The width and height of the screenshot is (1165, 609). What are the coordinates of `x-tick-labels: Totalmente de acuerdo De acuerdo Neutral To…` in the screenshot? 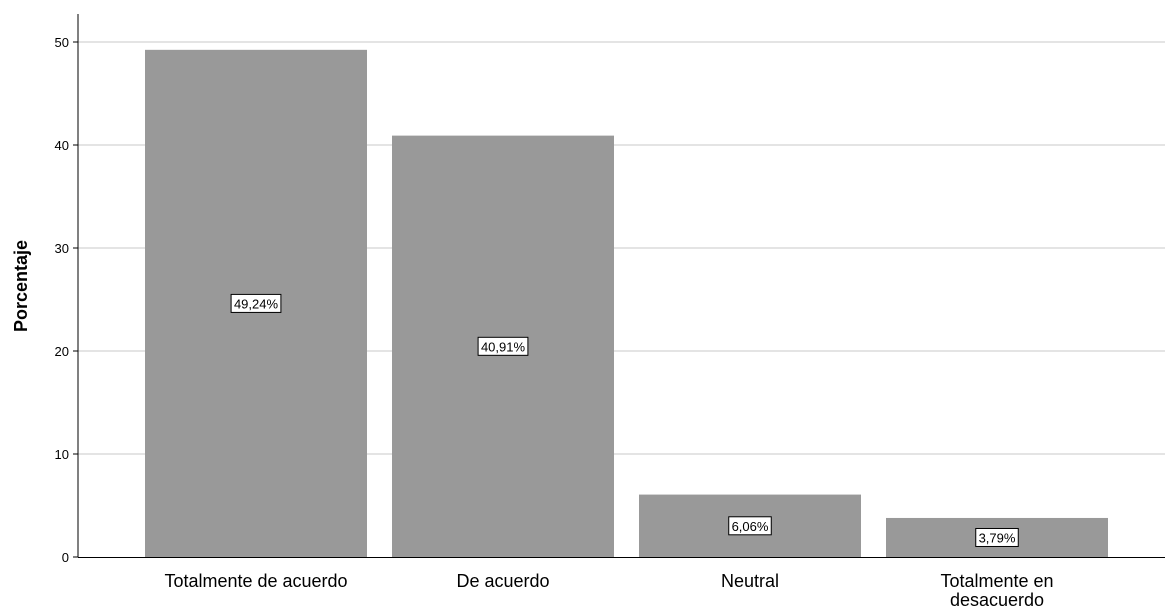 It's located at (608, 590).